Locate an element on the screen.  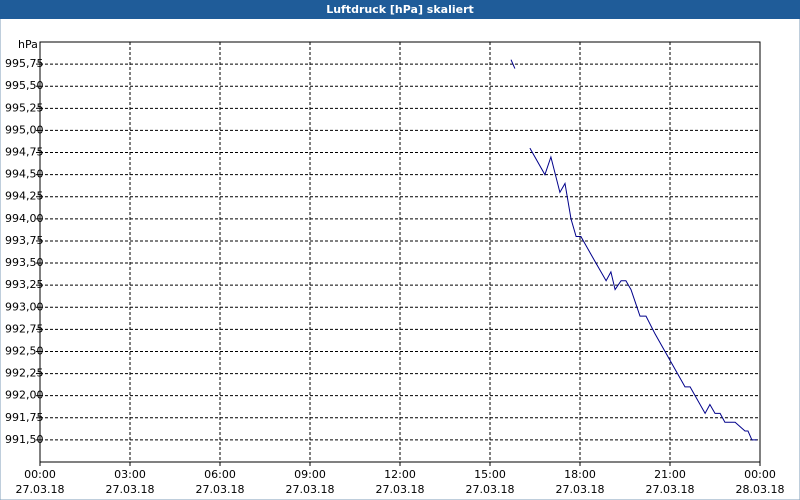
y-tick-label: 995,25 is located at coordinates (24, 107).